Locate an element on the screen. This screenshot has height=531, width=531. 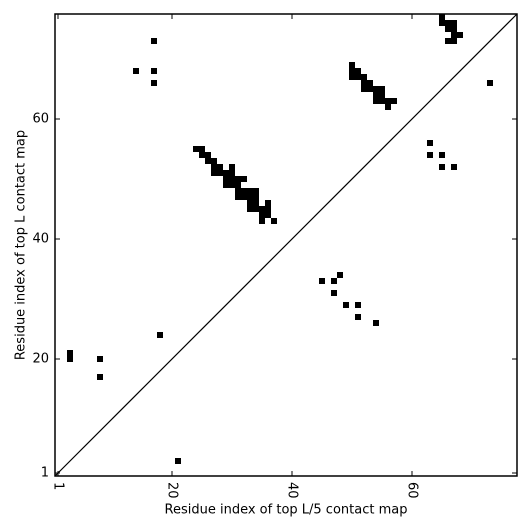
x-axis-label: Residue index of top L/5 contact map is located at coordinates (286, 510).